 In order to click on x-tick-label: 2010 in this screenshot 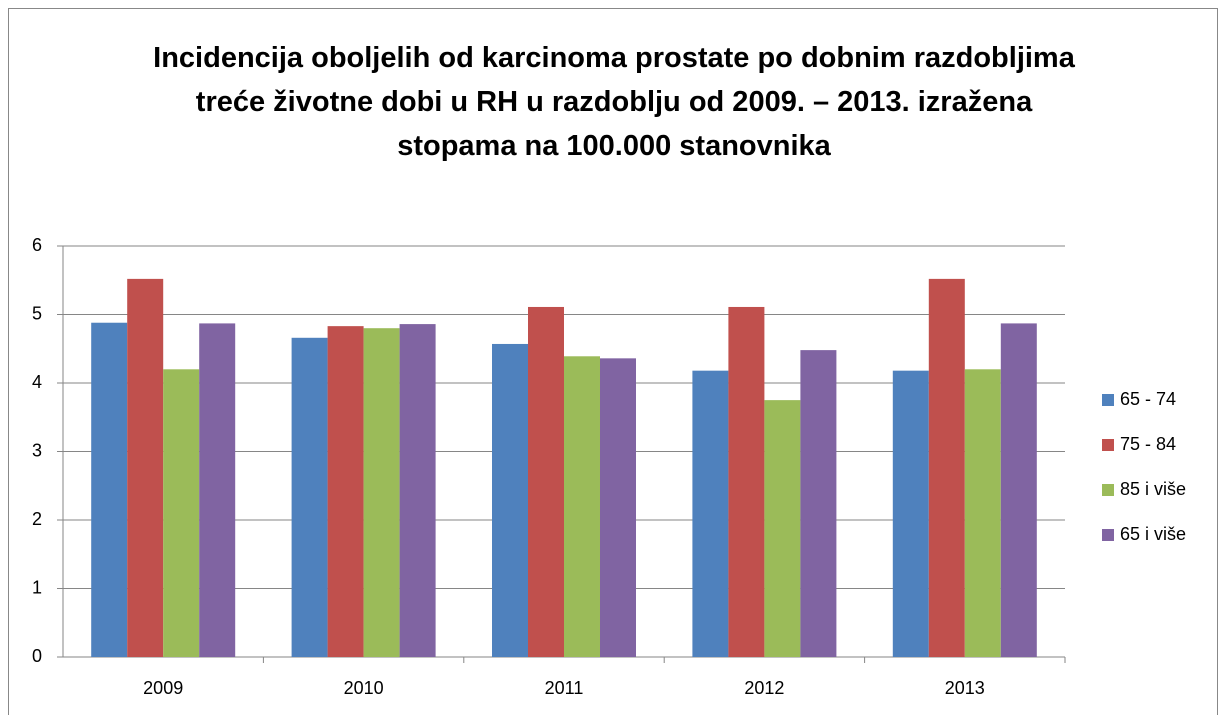, I will do `click(364, 688)`.